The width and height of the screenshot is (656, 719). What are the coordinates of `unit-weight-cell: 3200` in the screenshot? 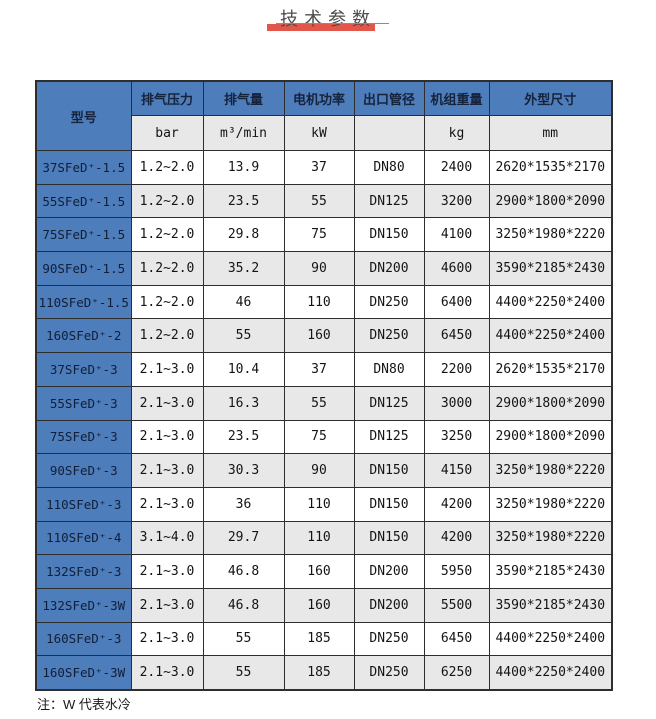 It's located at (456, 201).